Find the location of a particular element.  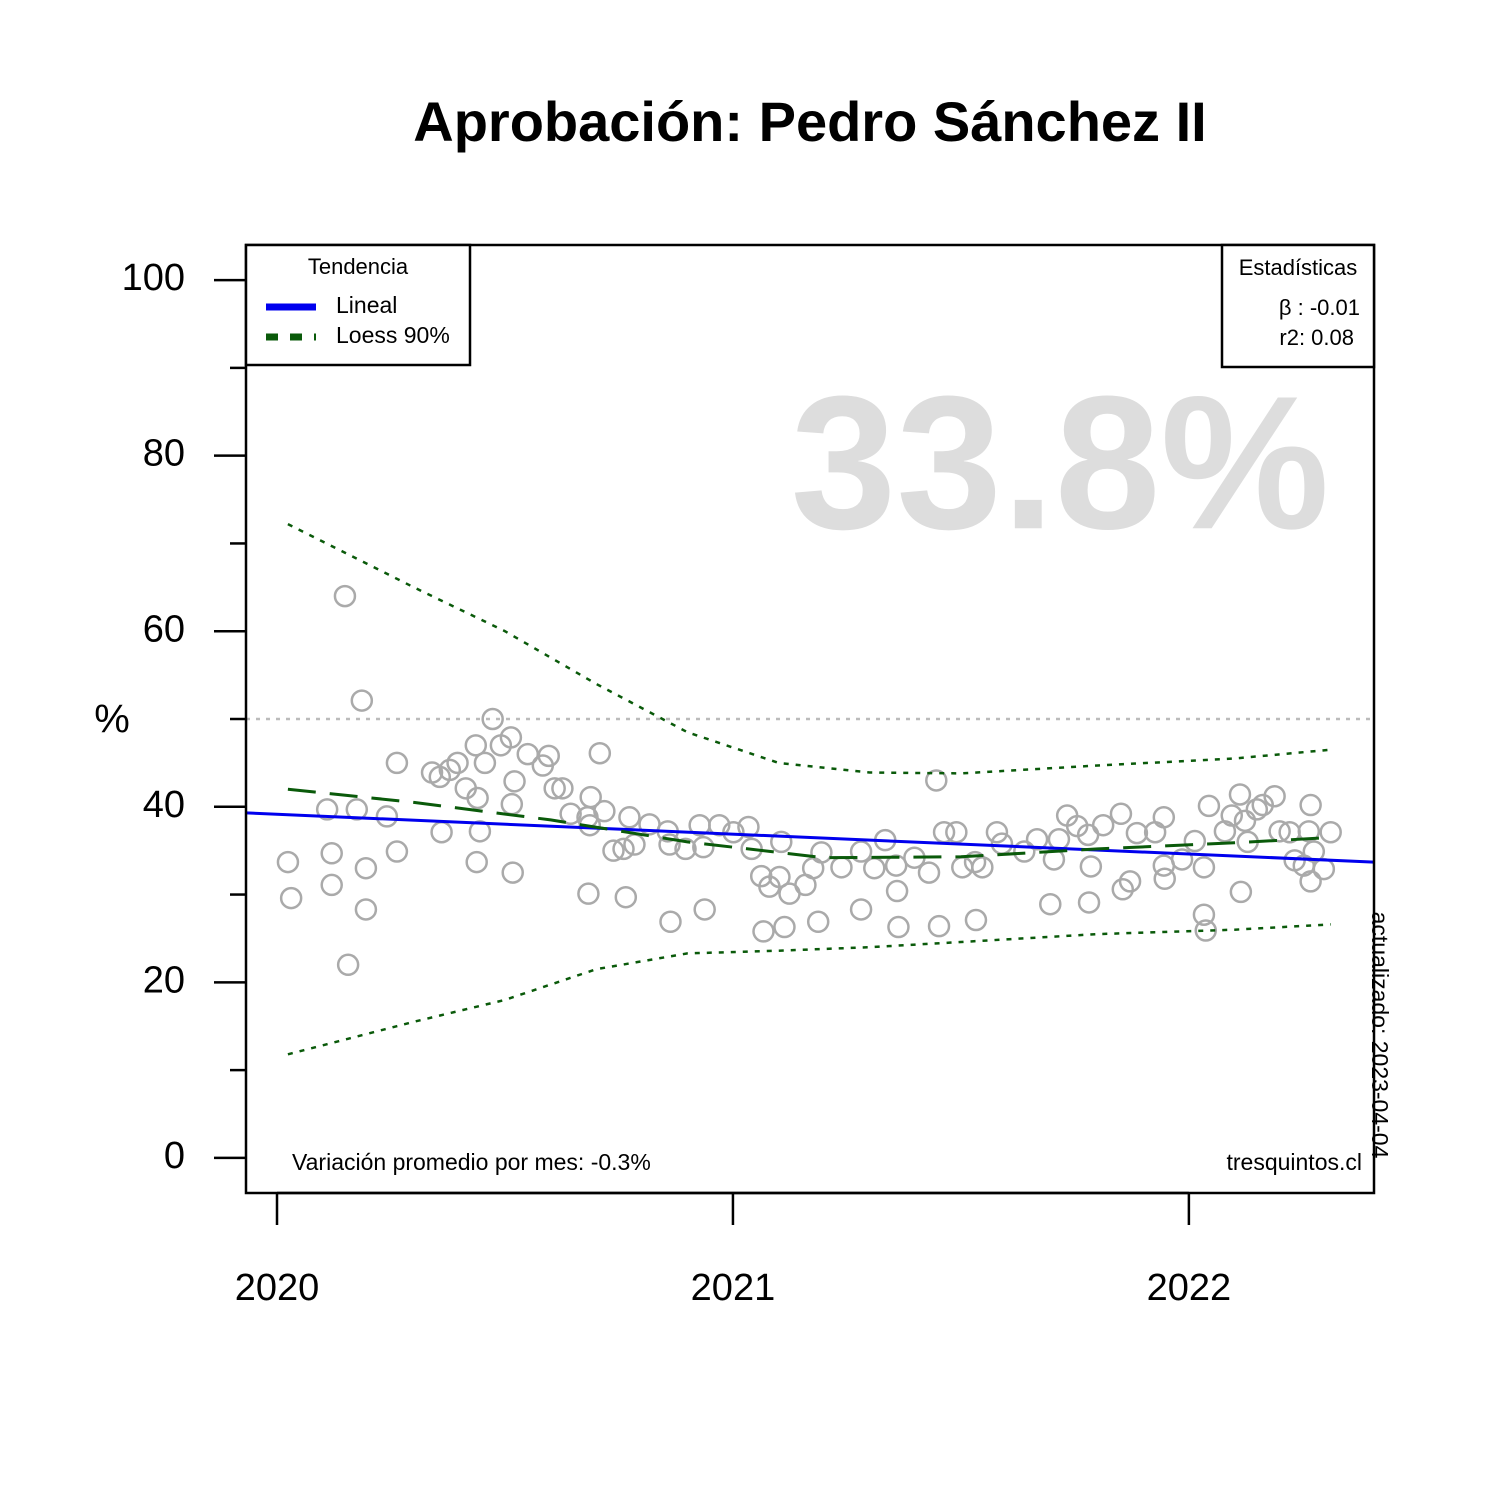

legend-label: Lineal is located at coordinates (366, 305).